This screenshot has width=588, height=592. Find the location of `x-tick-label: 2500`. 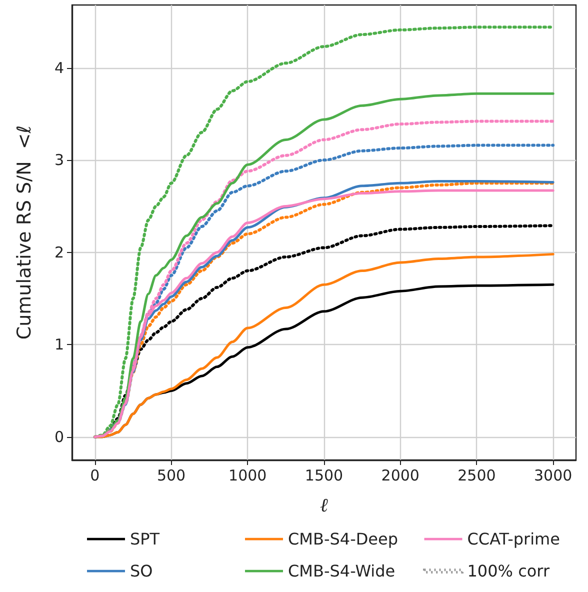

x-tick-label: 2500 is located at coordinates (477, 475).